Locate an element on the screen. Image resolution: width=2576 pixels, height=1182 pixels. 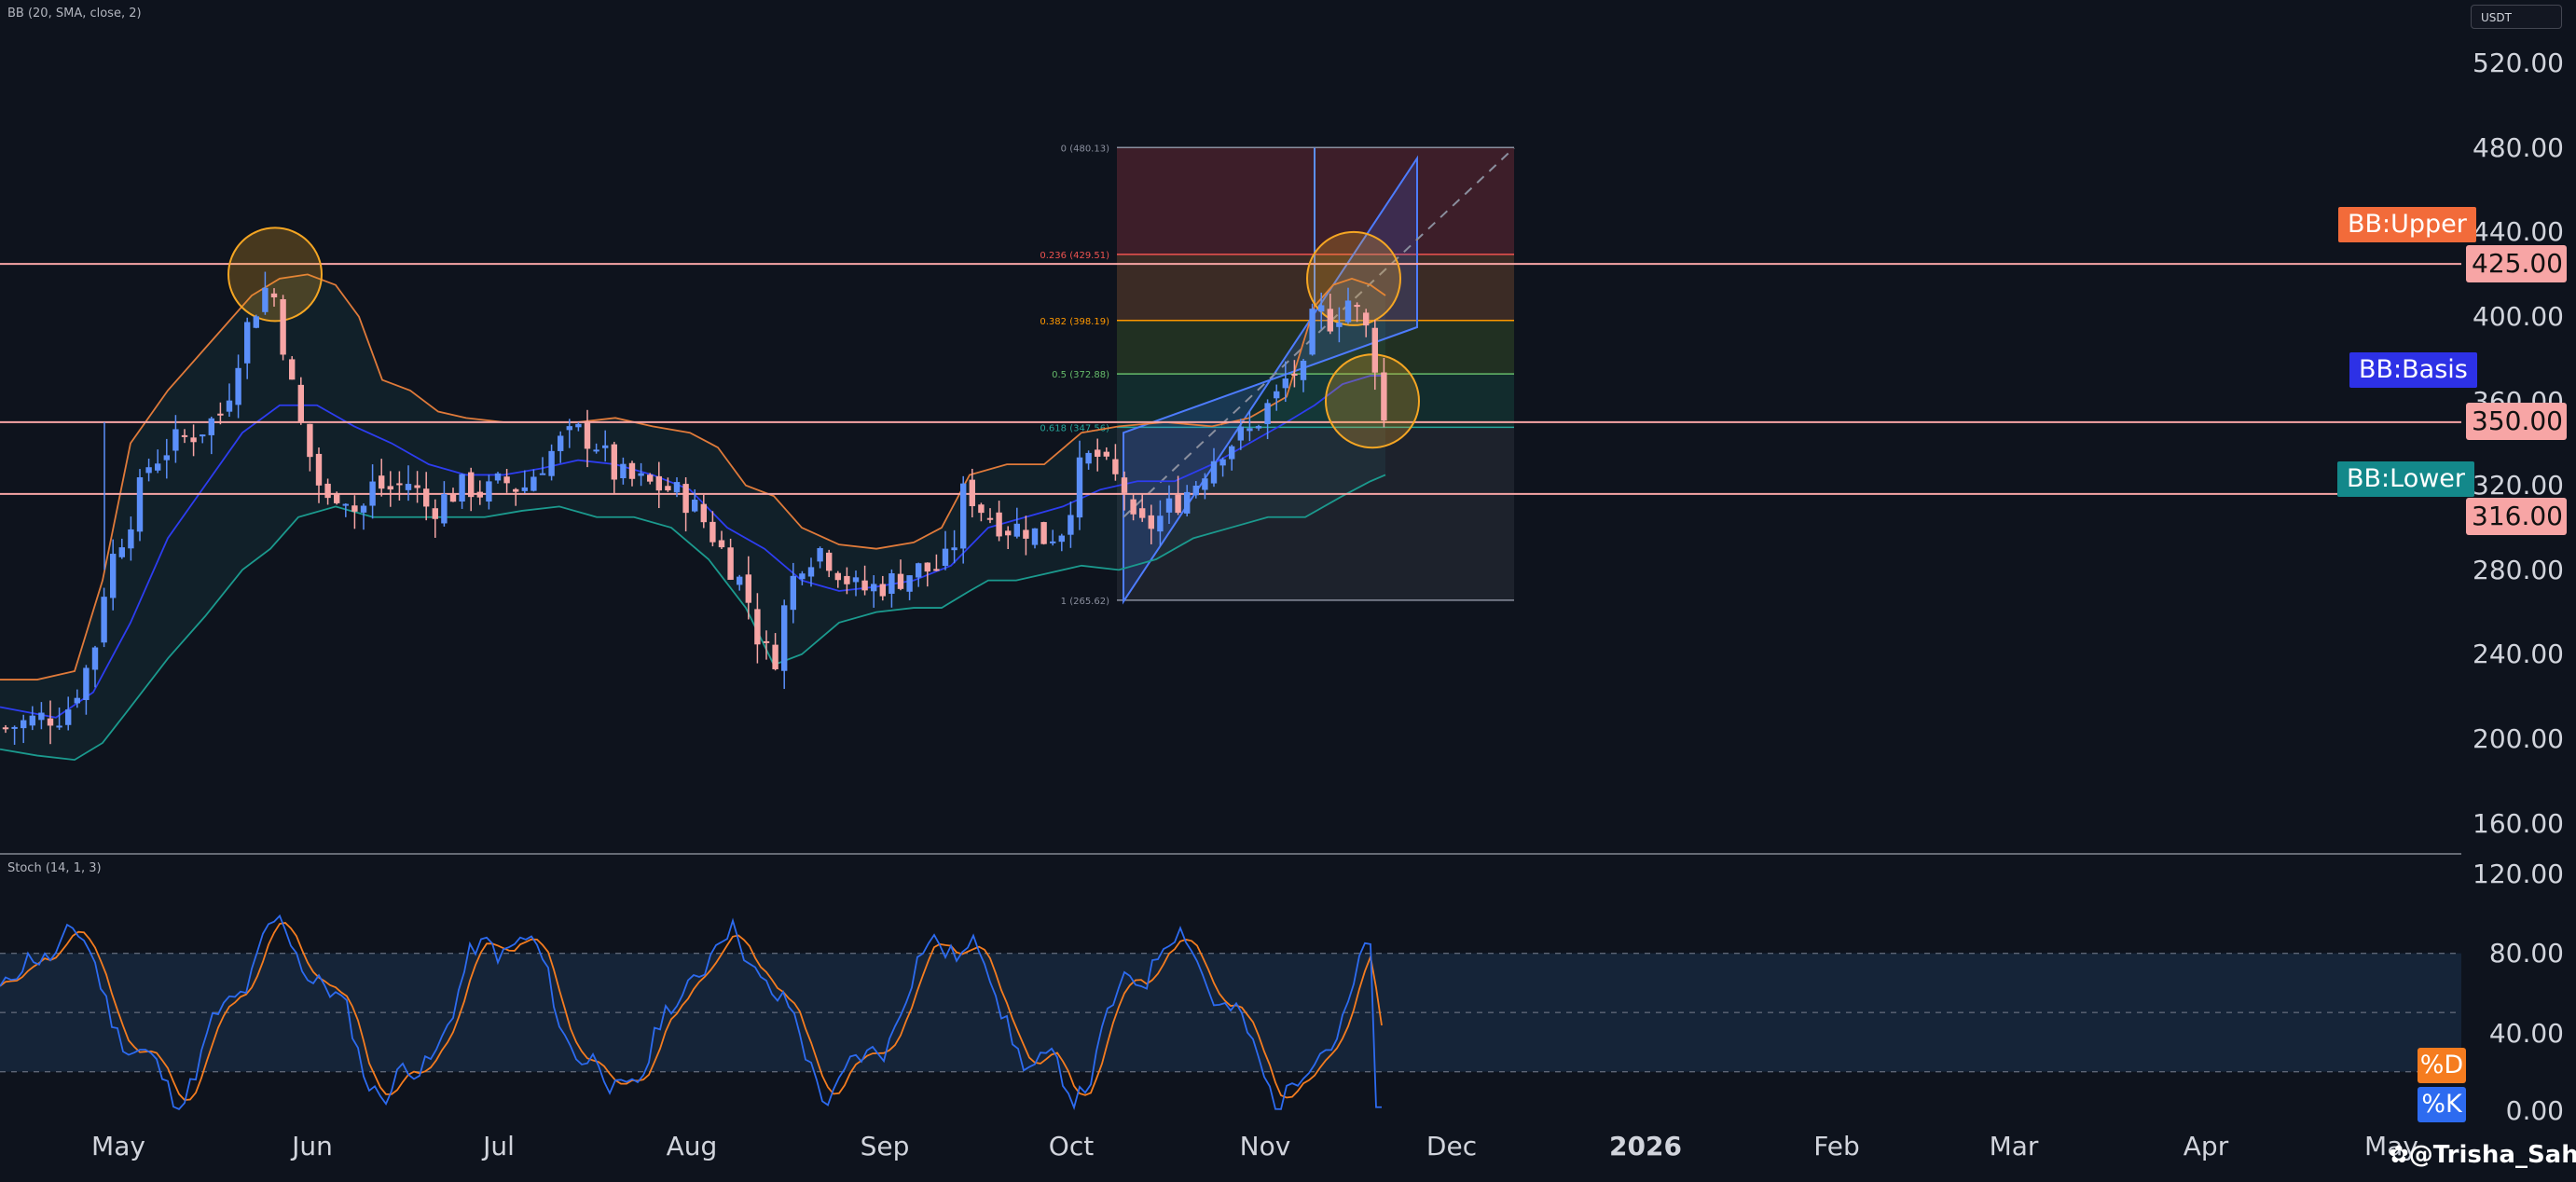
time-axis-tick: Jun is located at coordinates (312, 1146).